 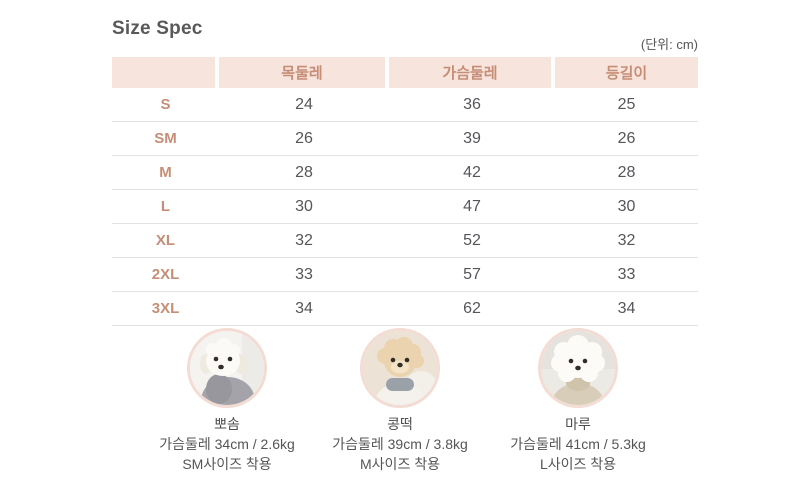 I want to click on model-card-kongtteok: 콩떡 가슴둘레 39cm / 3.8kg M사이즈 착용, so click(x=400, y=401).